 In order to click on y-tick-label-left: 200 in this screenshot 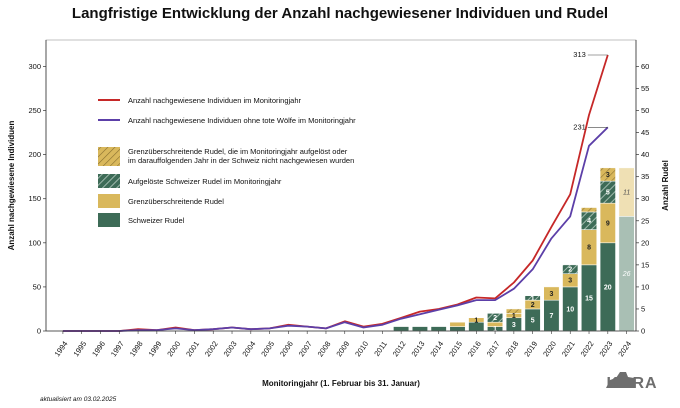, I will do `click(34, 154)`.